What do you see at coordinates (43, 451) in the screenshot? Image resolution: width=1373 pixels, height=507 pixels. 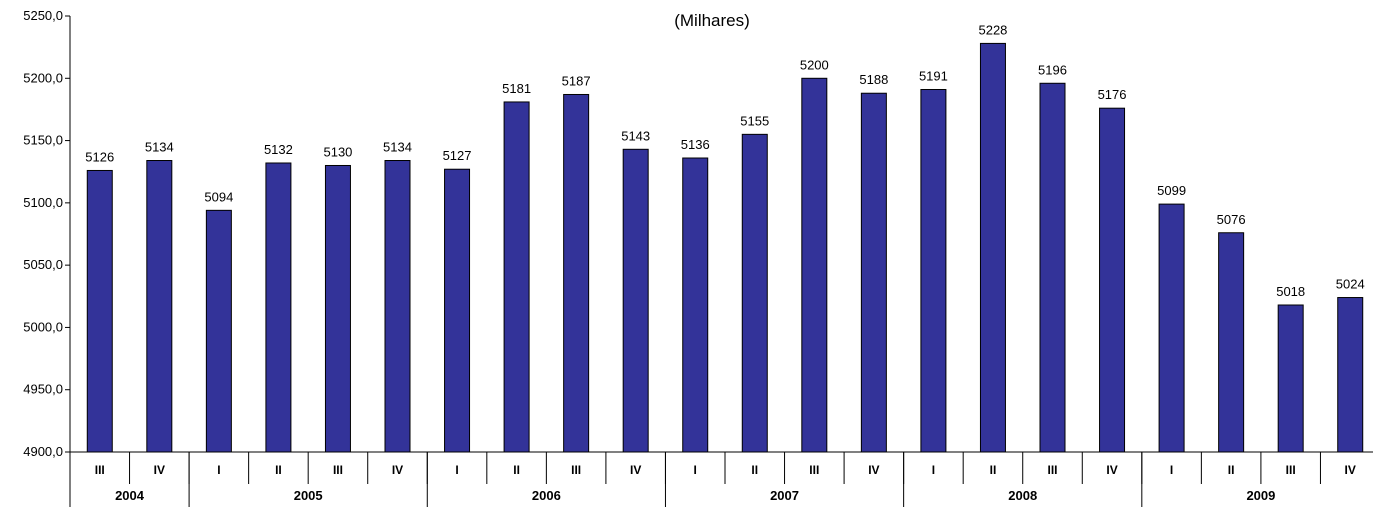 I see `y-tick-label: 4900,0` at bounding box center [43, 451].